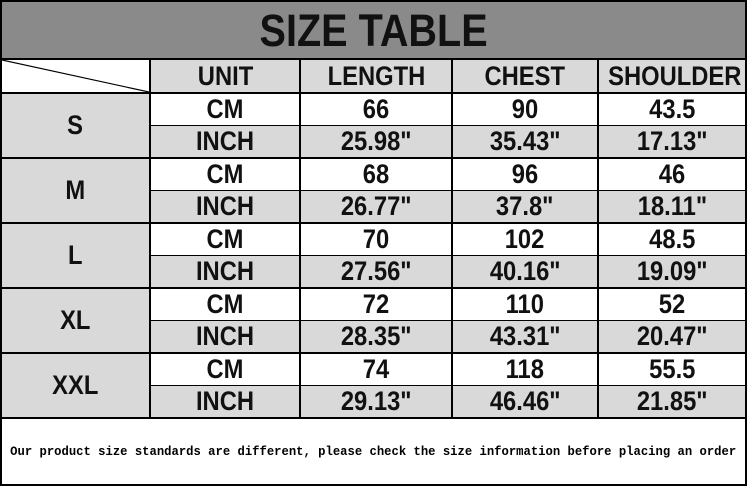 The width and height of the screenshot is (747, 491). Describe the element at coordinates (671, 77) in the screenshot. I see `column-header-shoulder: SHOULDER` at that location.